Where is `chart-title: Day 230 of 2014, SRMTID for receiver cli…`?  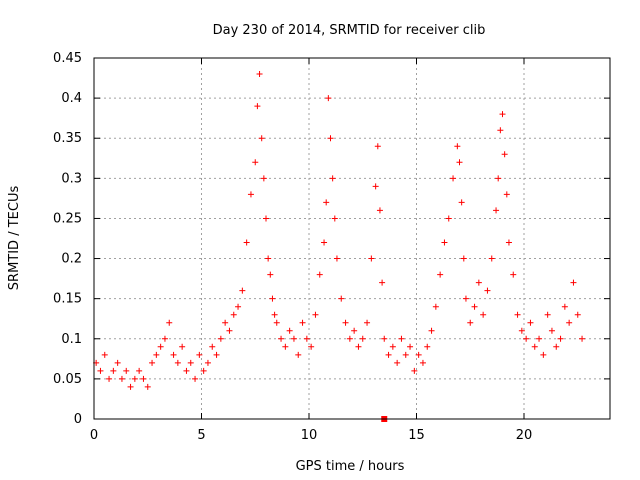 chart-title: Day 230 of 2014, SRMTID for receiver cli… is located at coordinates (349, 30).